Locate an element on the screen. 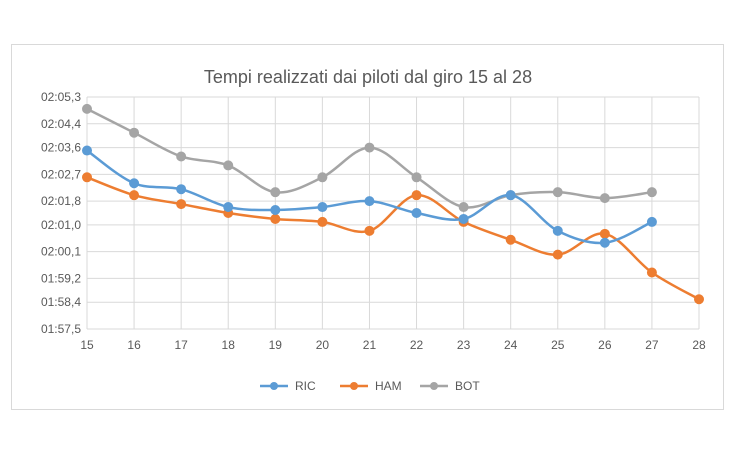  legend-marker-bot is located at coordinates (434, 386).